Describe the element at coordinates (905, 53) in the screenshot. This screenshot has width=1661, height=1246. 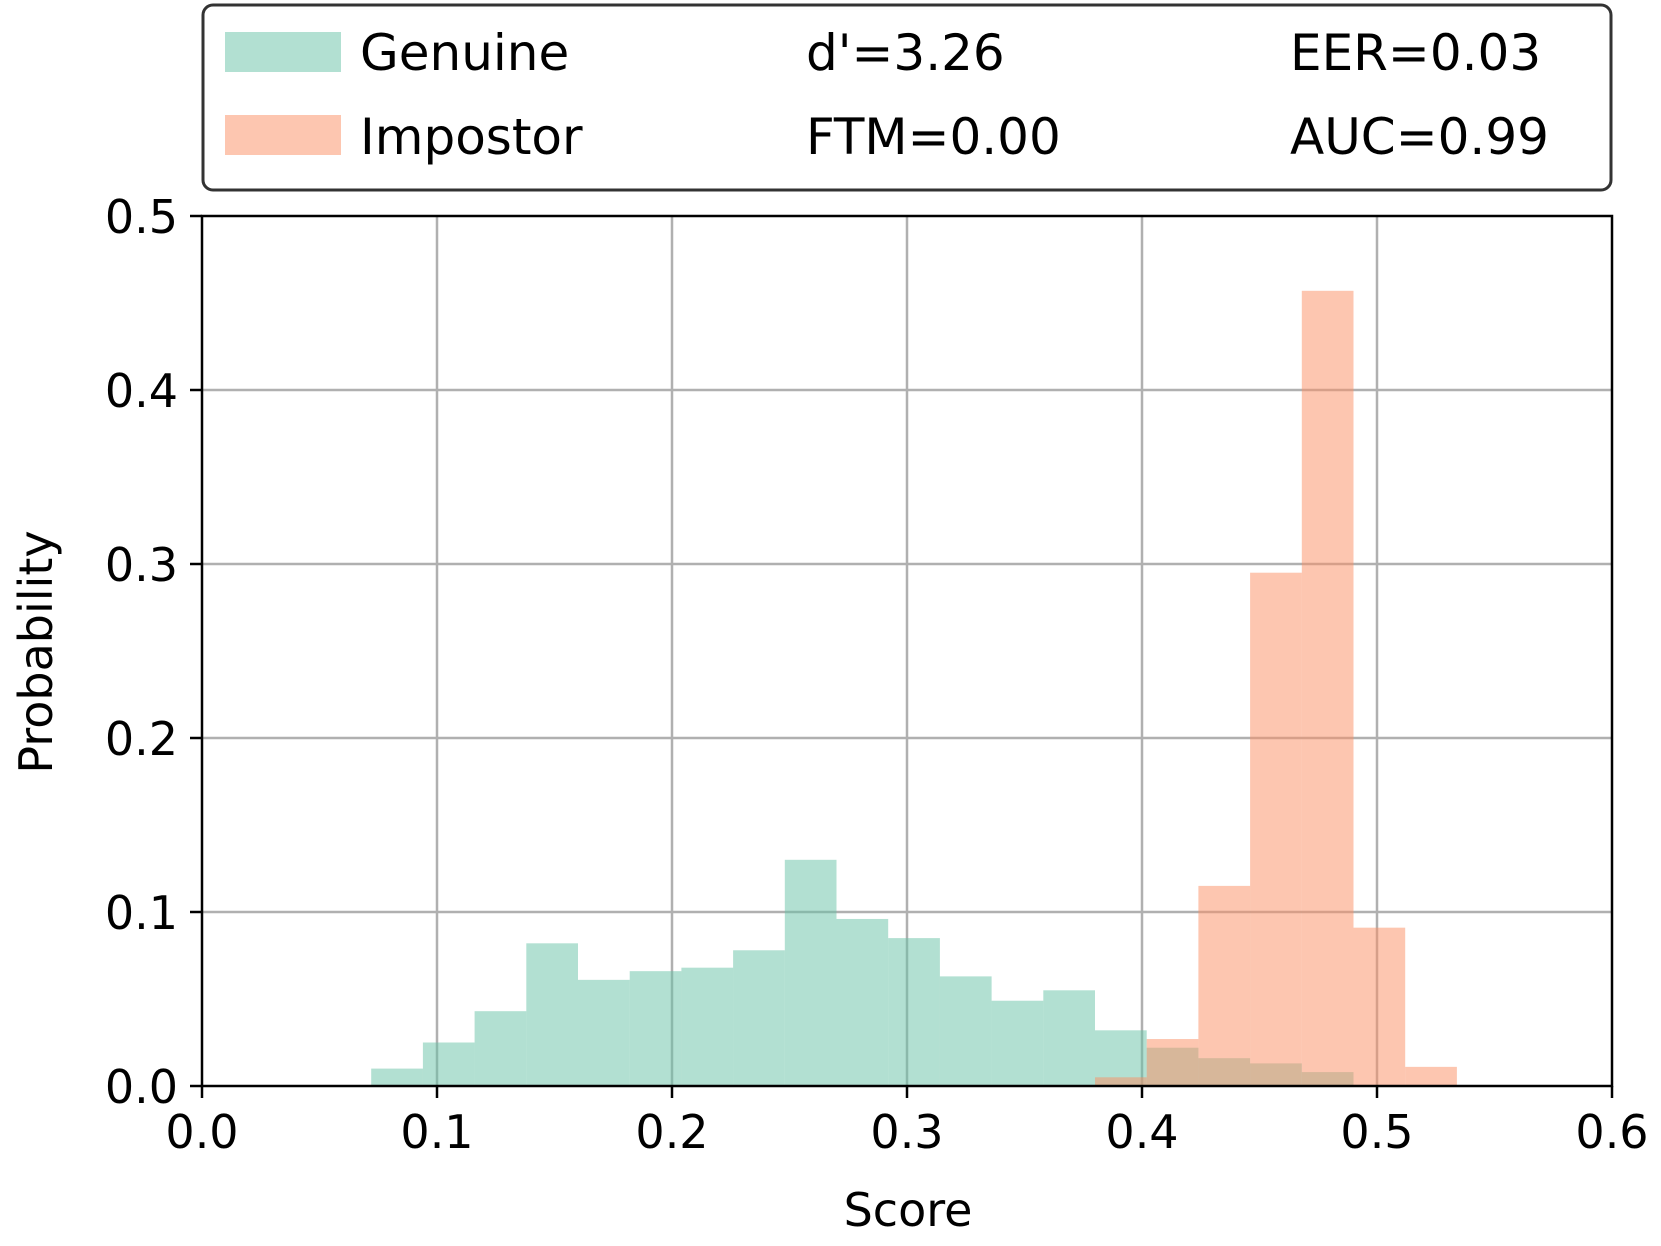
I see `legend-stat-d-prime: d'=3.26` at that location.